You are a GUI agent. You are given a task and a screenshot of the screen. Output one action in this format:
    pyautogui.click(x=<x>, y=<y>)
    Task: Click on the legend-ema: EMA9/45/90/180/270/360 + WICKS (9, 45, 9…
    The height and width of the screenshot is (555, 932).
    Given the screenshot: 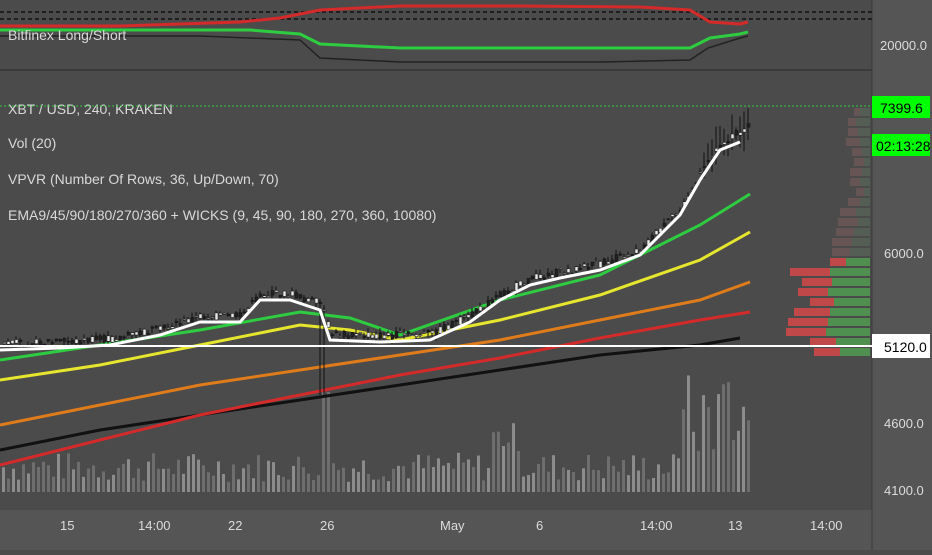 What is the action you would take?
    pyautogui.click(x=222, y=215)
    